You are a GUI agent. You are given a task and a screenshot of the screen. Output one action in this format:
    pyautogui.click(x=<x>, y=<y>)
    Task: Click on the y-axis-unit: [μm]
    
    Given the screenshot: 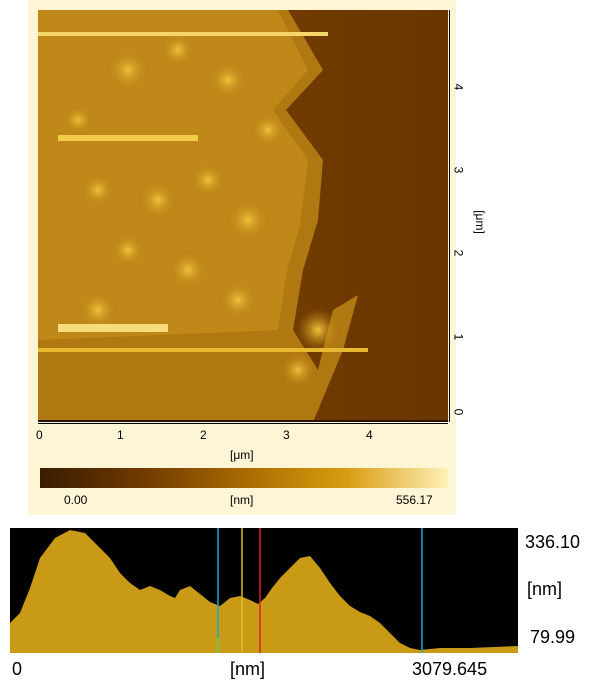 What is the action you would take?
    pyautogui.click(x=479, y=222)
    